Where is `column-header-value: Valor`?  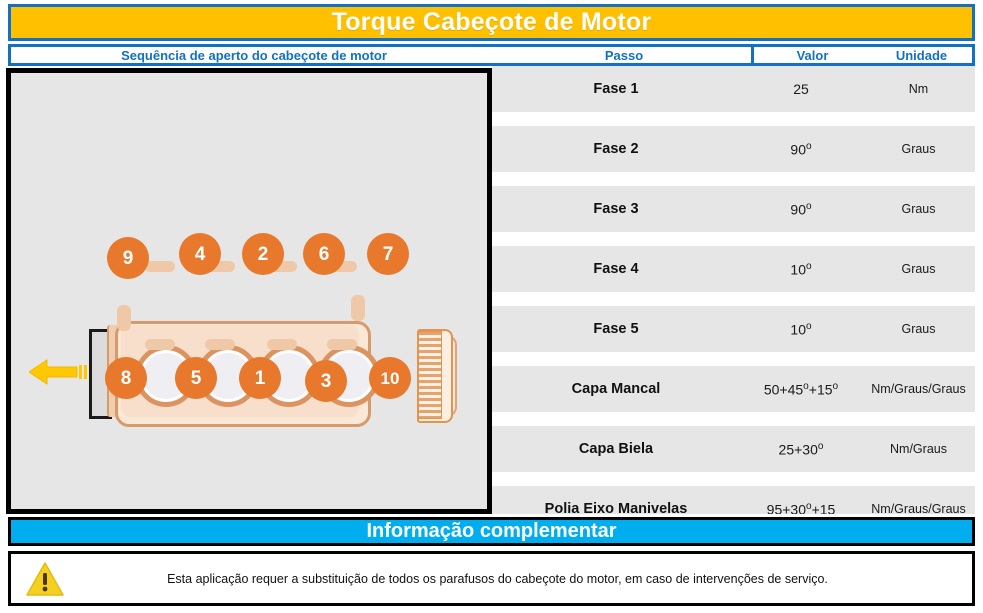
column-header-value: Valor is located at coordinates (812, 55).